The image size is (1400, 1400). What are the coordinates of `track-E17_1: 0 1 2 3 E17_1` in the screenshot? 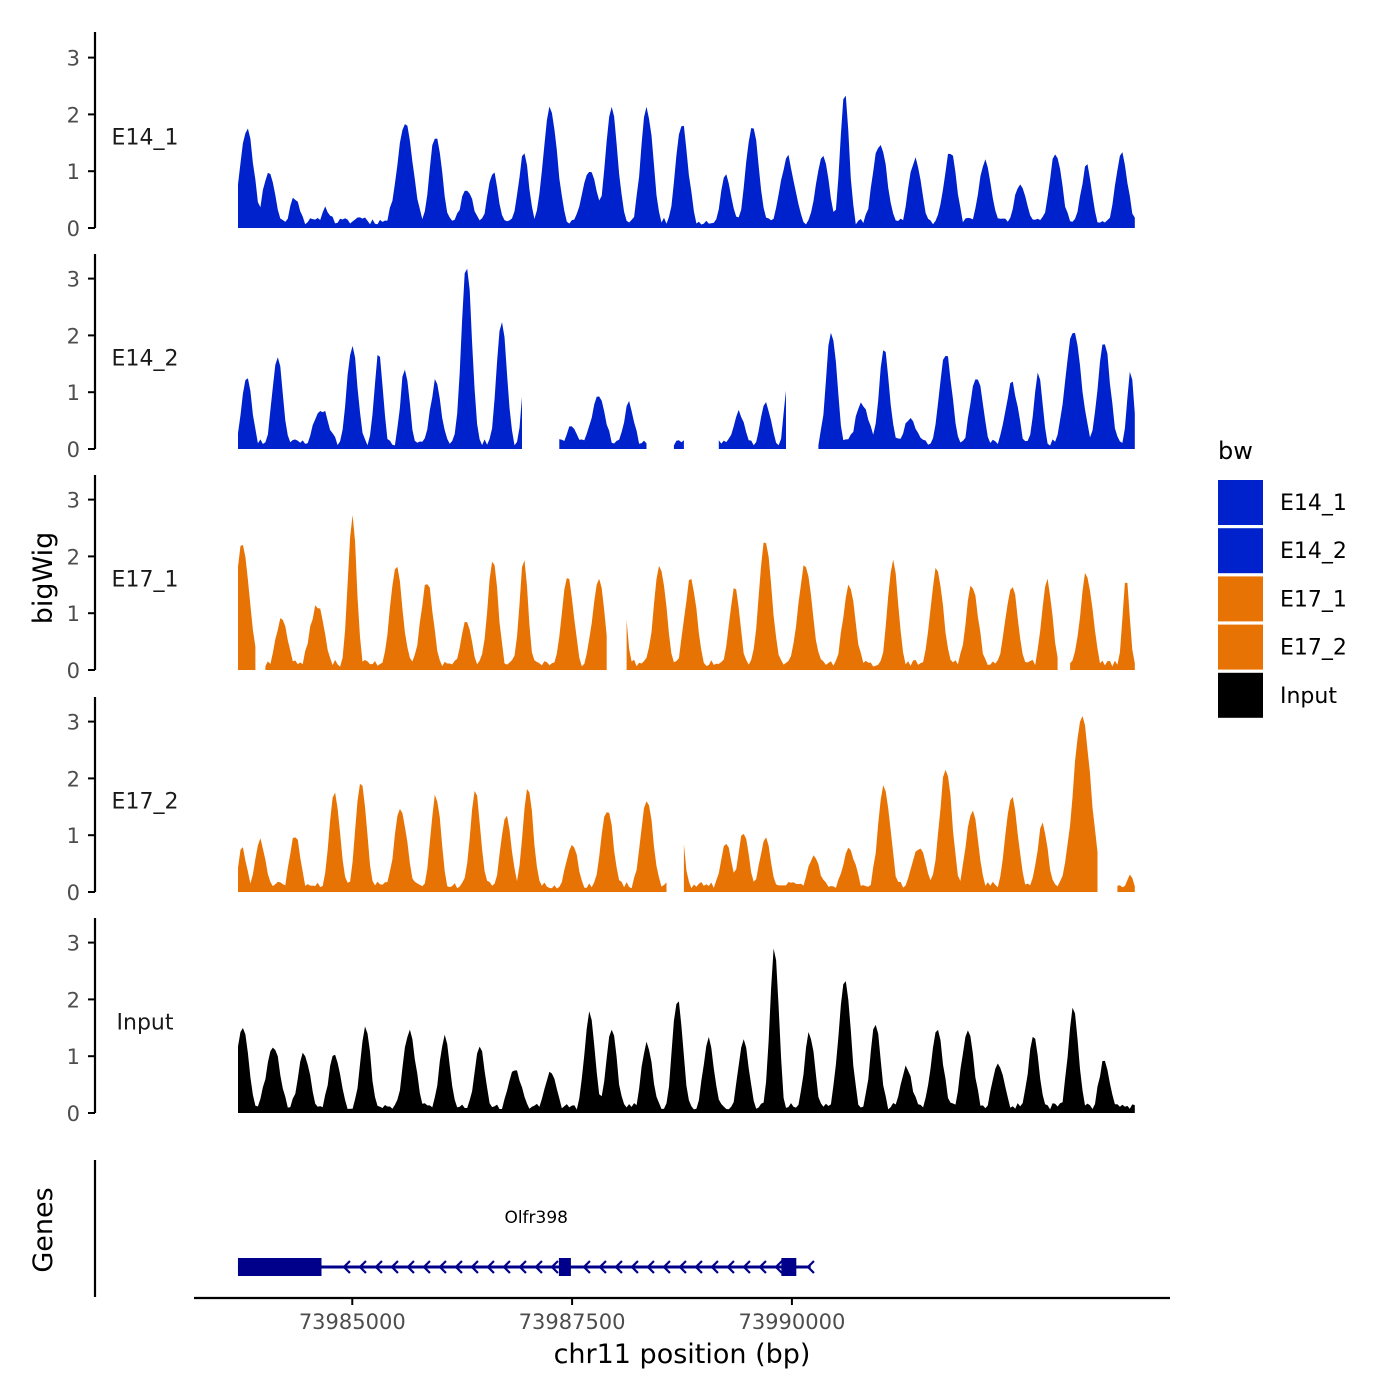 It's located at (601, 579).